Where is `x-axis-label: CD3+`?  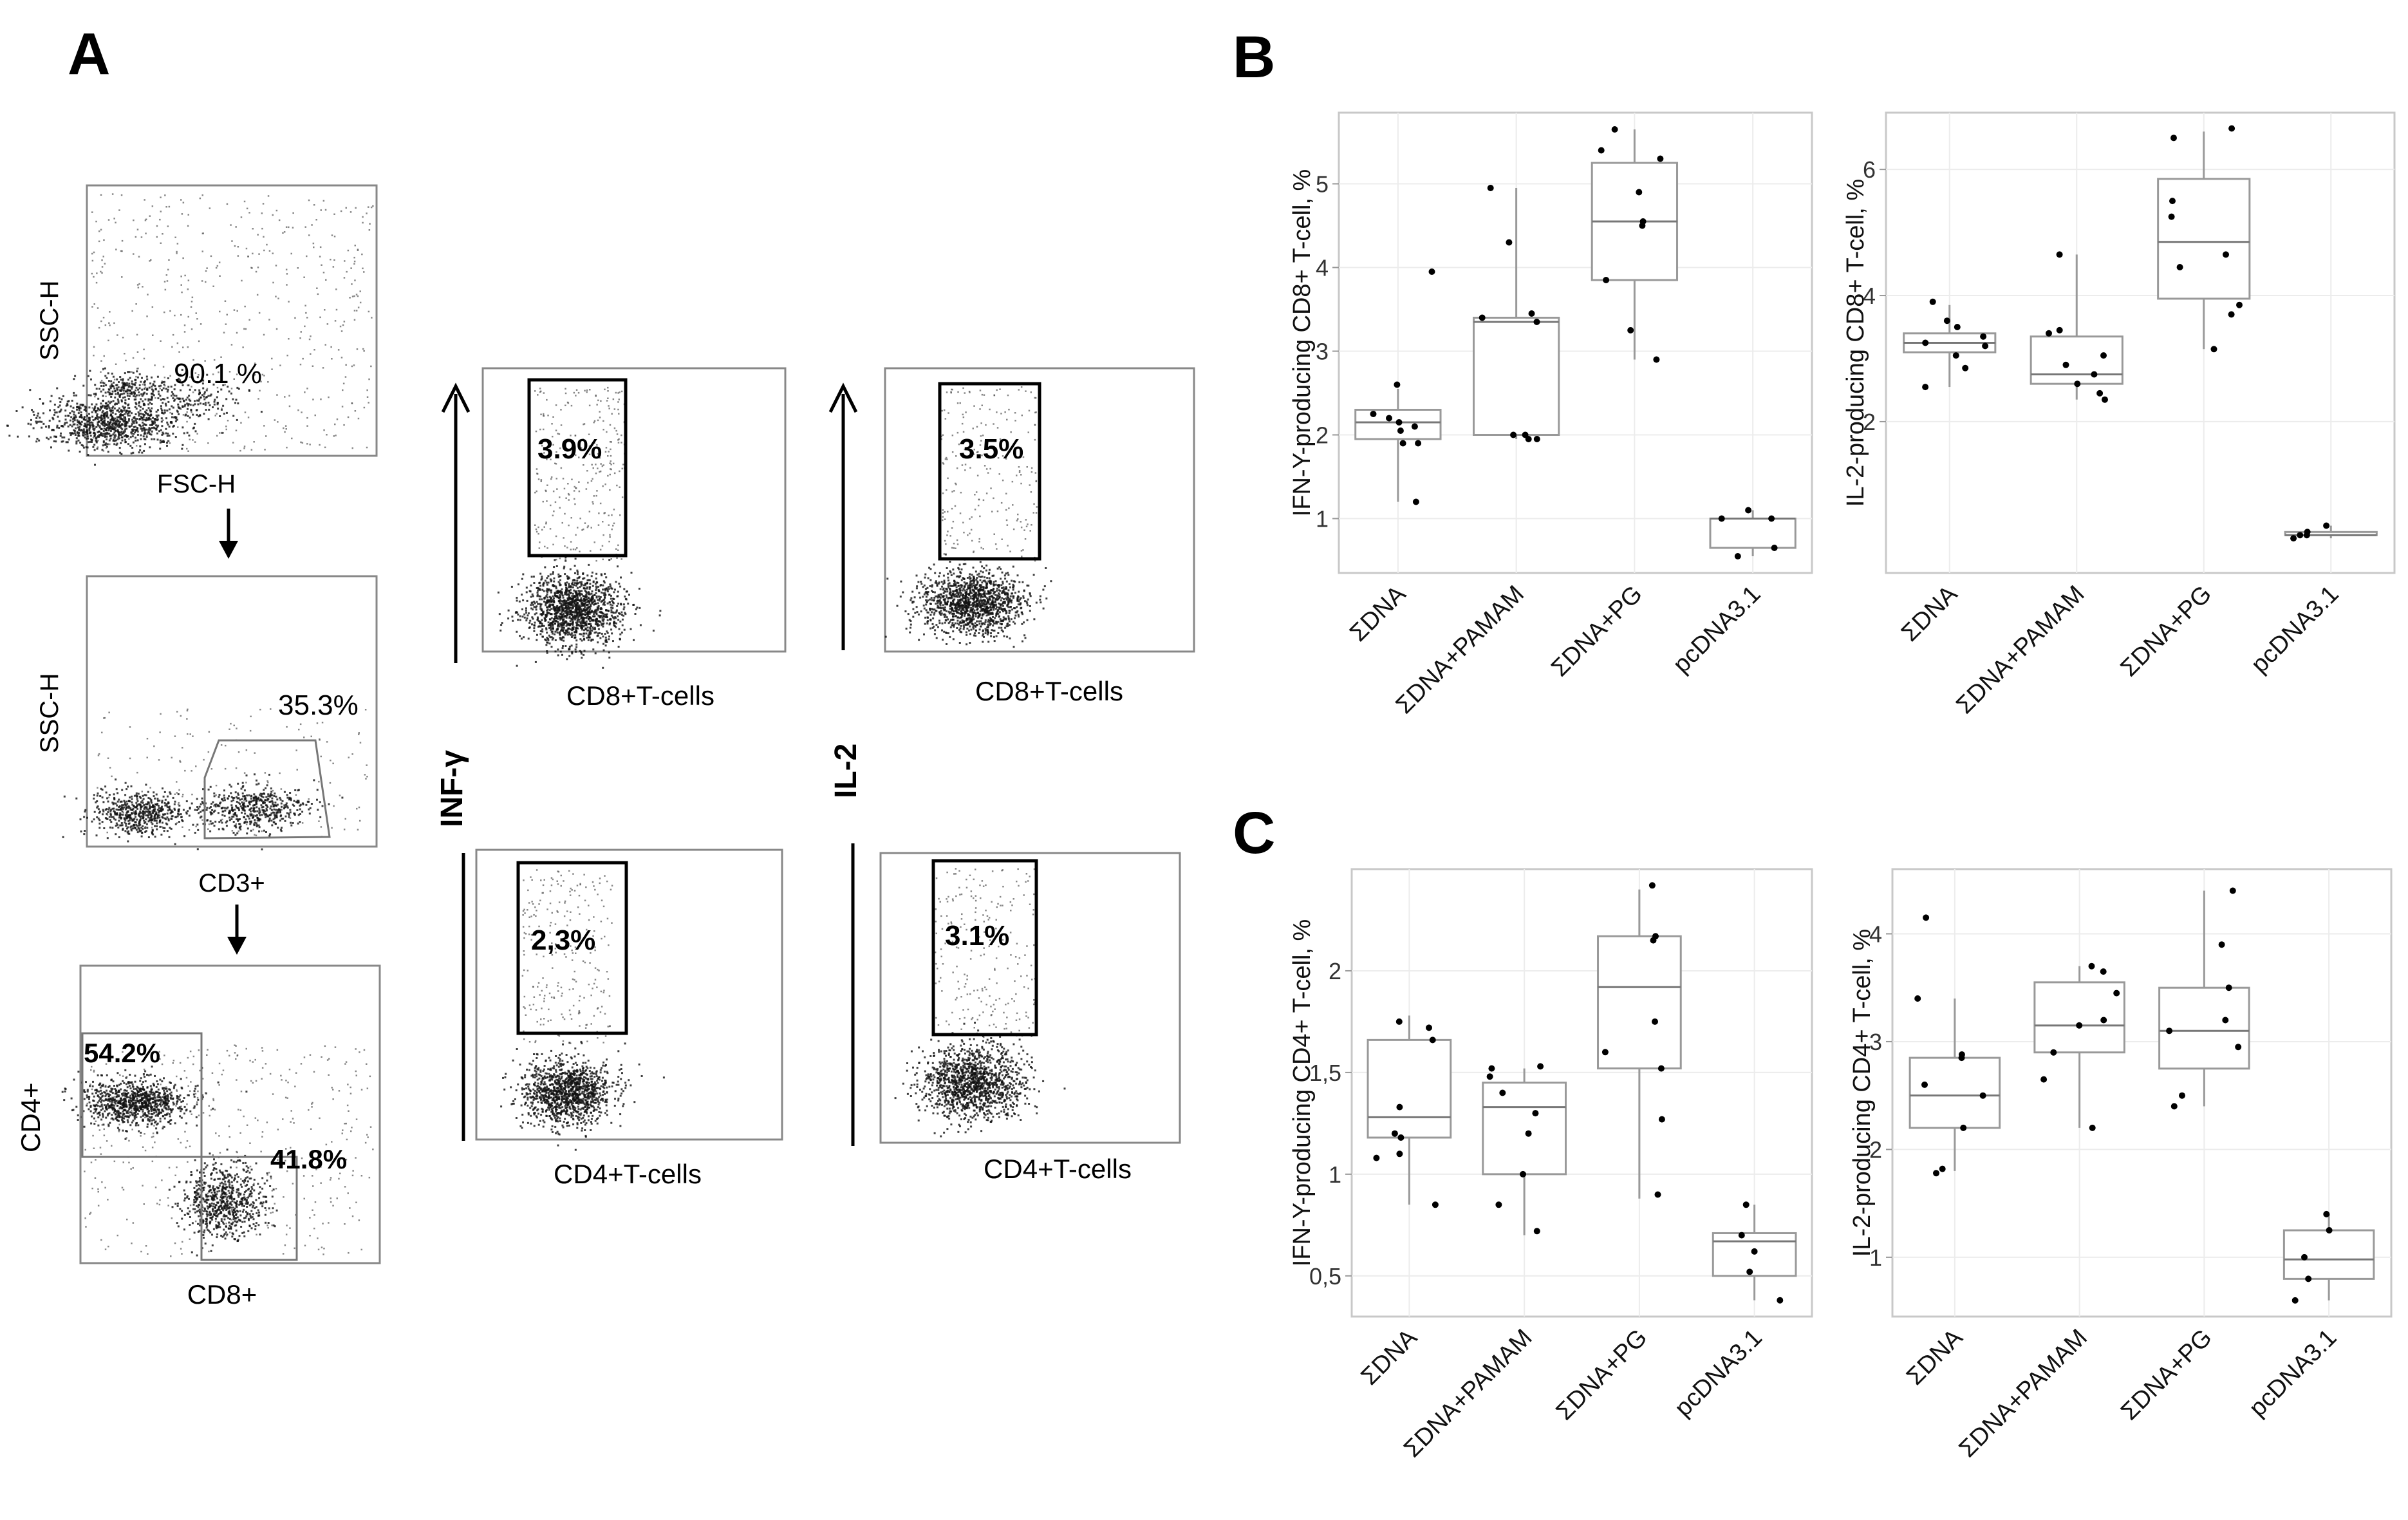
x-axis-label: CD3+ is located at coordinates (231, 883).